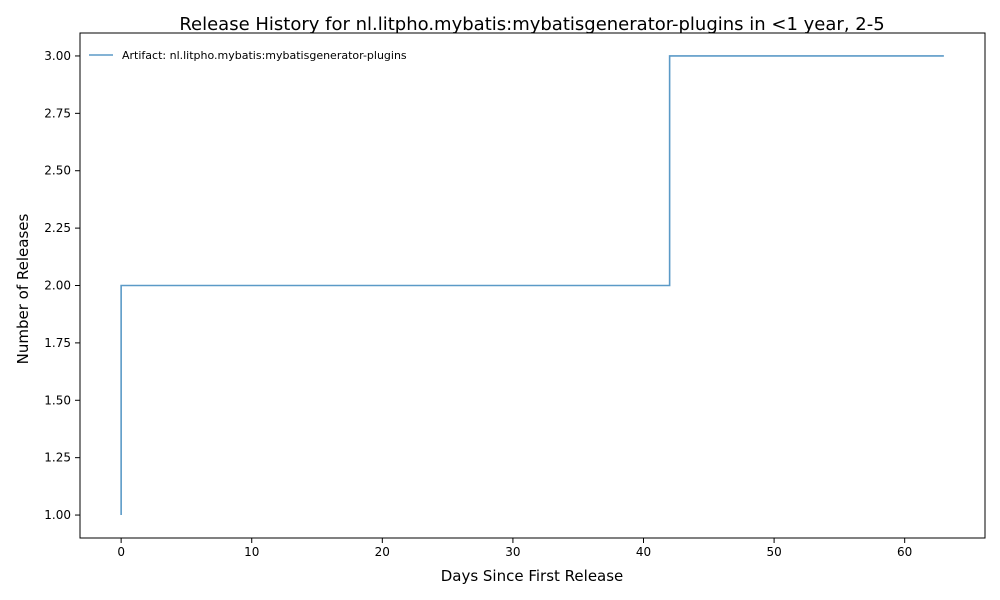  I want to click on y-tick-label: 3.00, so click(57, 56).